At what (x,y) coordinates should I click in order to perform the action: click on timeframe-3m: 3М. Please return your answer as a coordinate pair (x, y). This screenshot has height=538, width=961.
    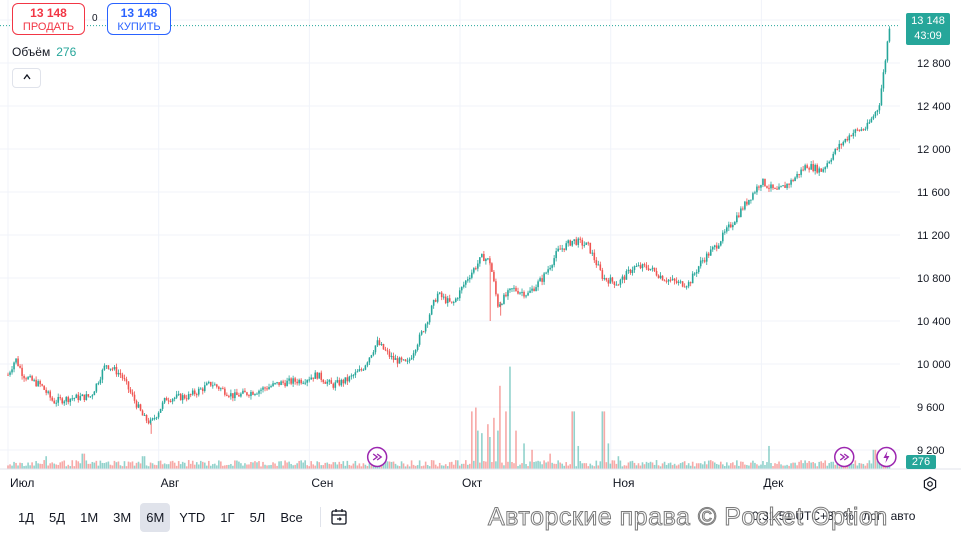
    Looking at the image, I should click on (122, 517).